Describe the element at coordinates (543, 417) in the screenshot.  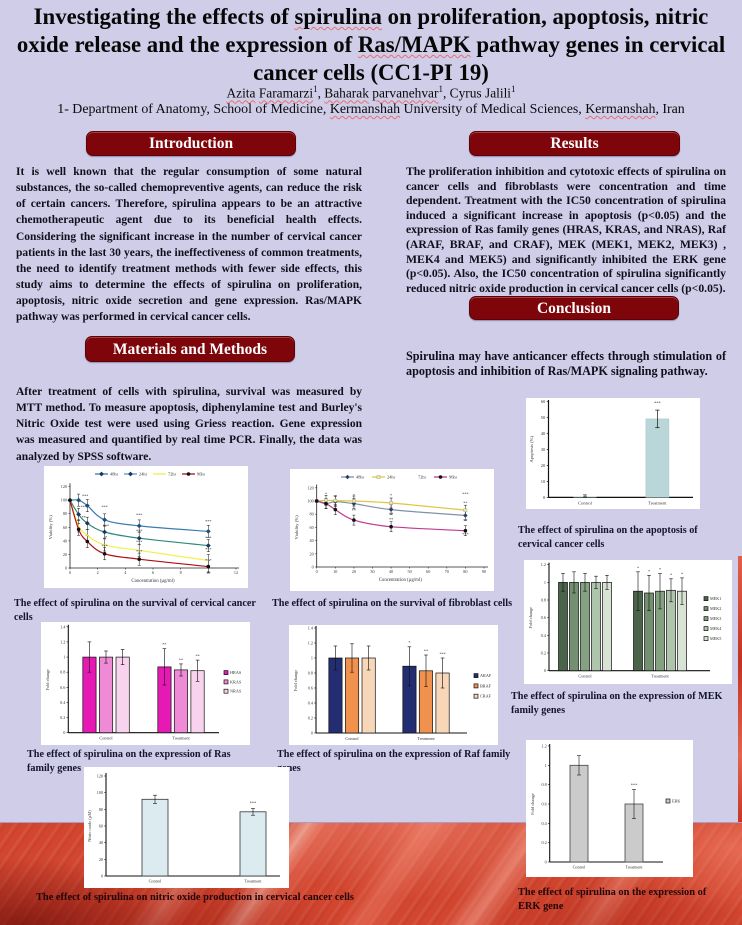
I see `svg-text: 50` at that location.